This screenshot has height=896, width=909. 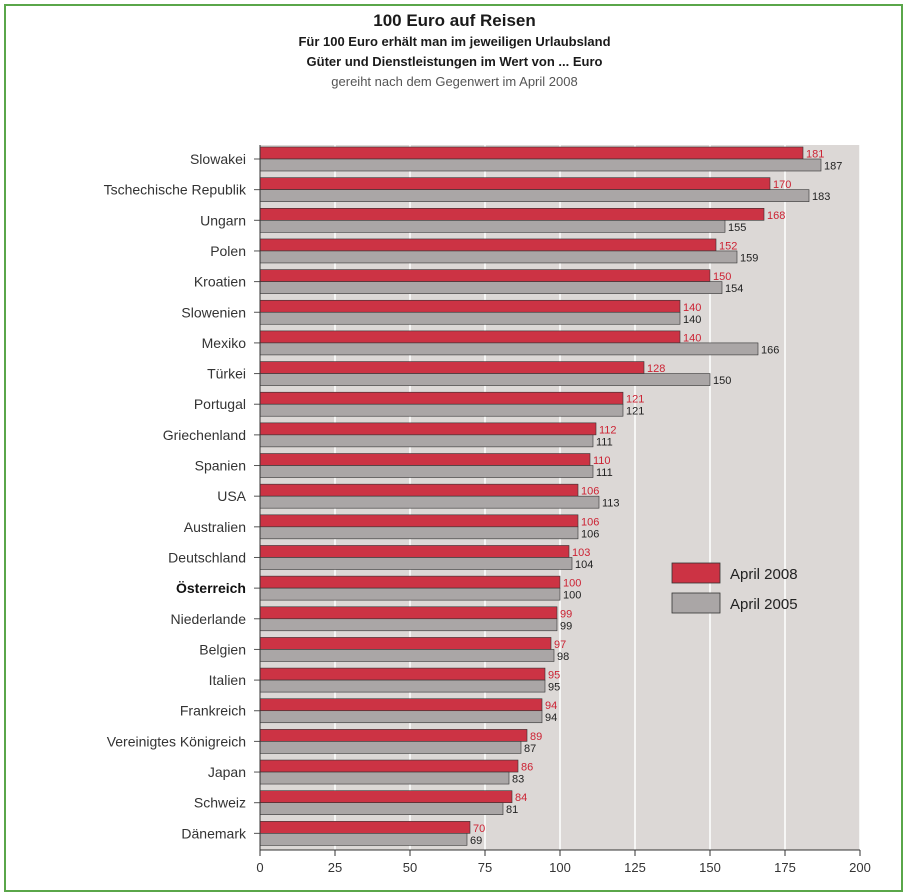 What do you see at coordinates (696, 573) in the screenshot?
I see `legend-swatch` at bounding box center [696, 573].